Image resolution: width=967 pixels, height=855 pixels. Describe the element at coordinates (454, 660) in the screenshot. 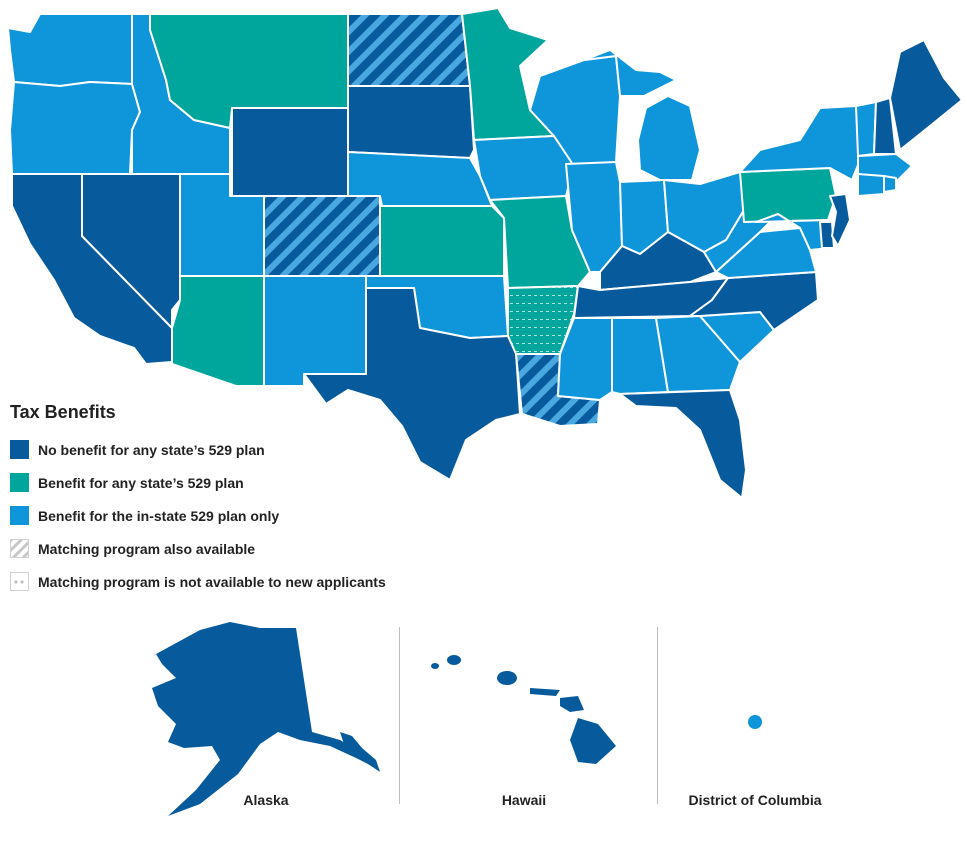

I see `hawaii-kauai` at that location.